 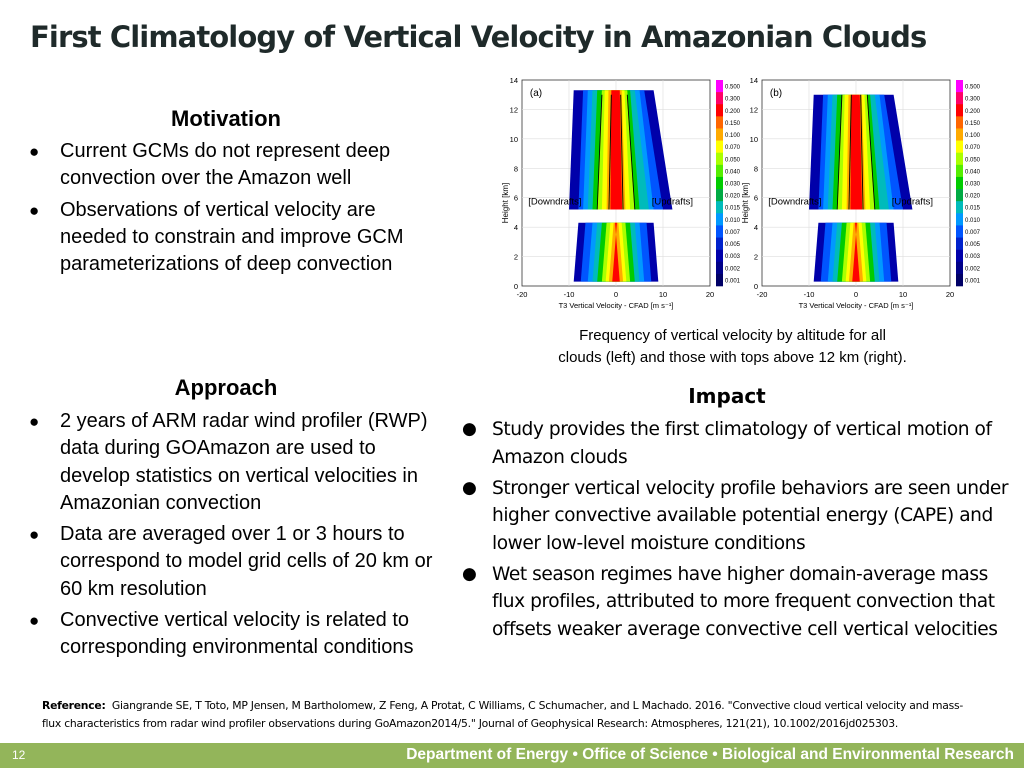 I want to click on x-tick-label: 20, so click(x=710, y=294).